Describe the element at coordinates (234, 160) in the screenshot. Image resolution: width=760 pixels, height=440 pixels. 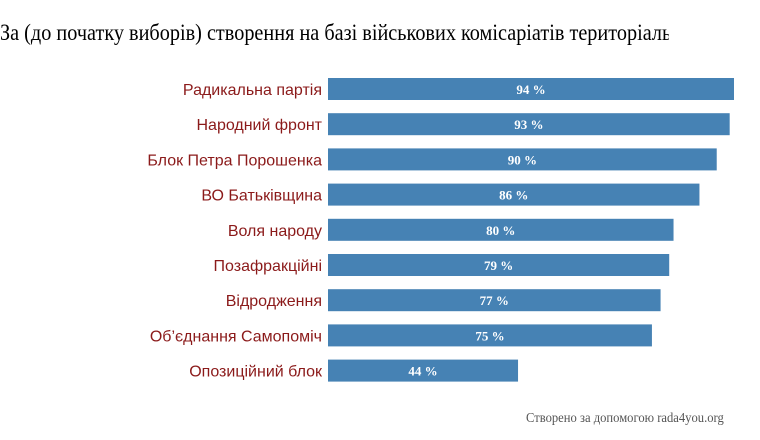
I see `category-label-3: Блок Петра Порошенка` at that location.